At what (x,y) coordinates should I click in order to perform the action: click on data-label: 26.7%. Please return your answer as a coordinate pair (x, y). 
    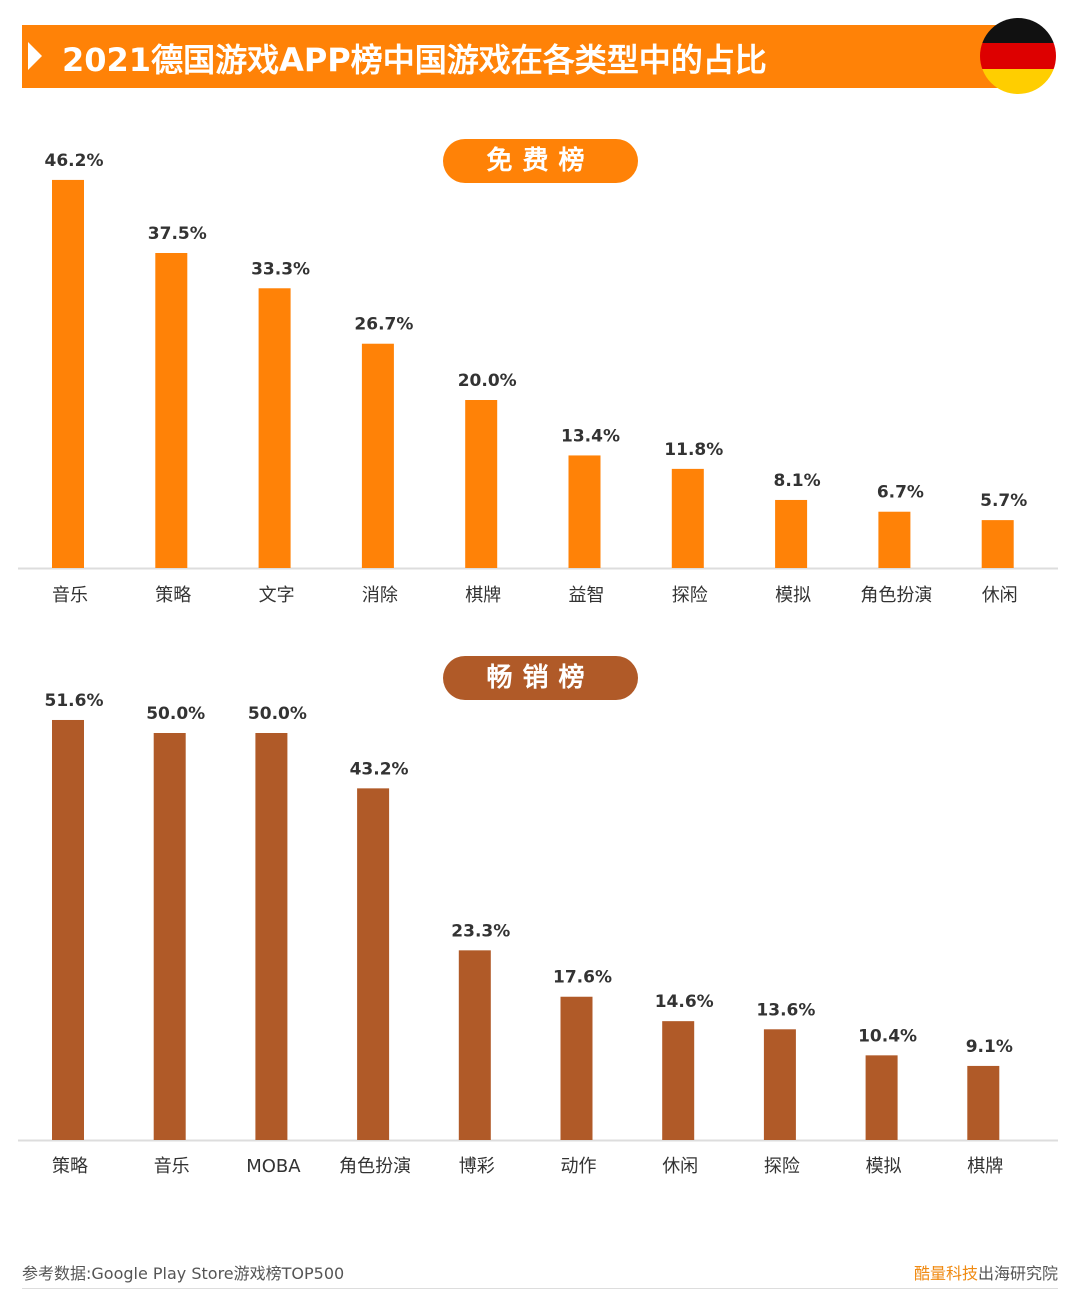
    Looking at the image, I should click on (383, 325).